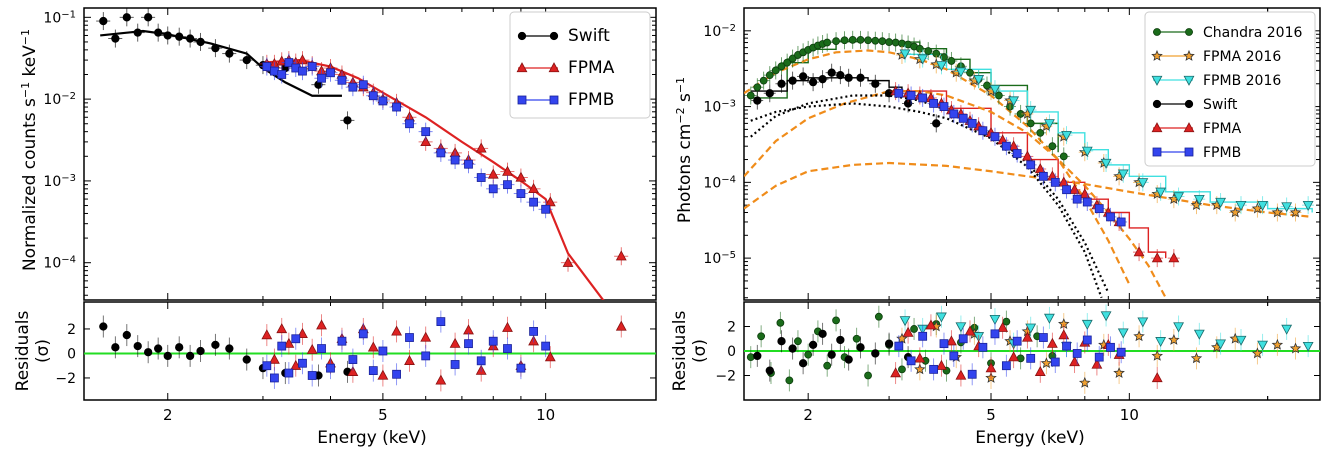  I want to click on res-y-tick-label: 0, so click(731, 352).